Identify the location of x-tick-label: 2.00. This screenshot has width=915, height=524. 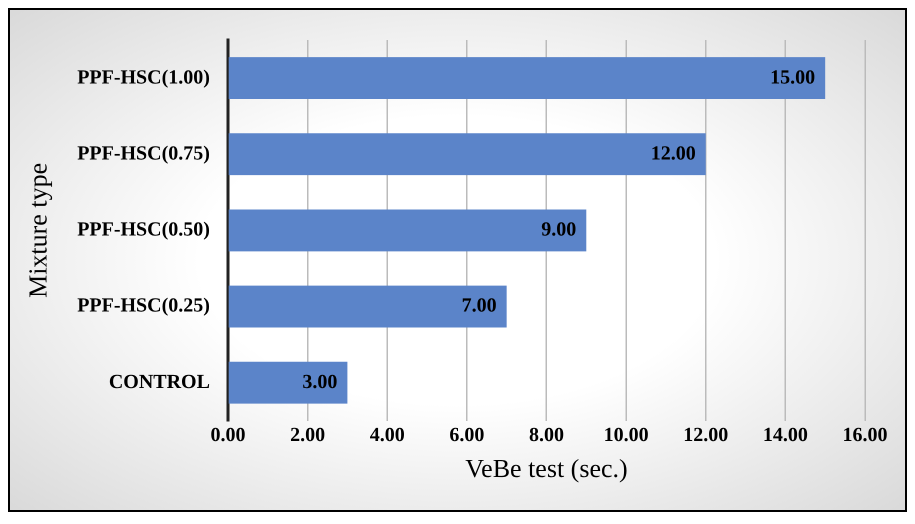
(308, 435).